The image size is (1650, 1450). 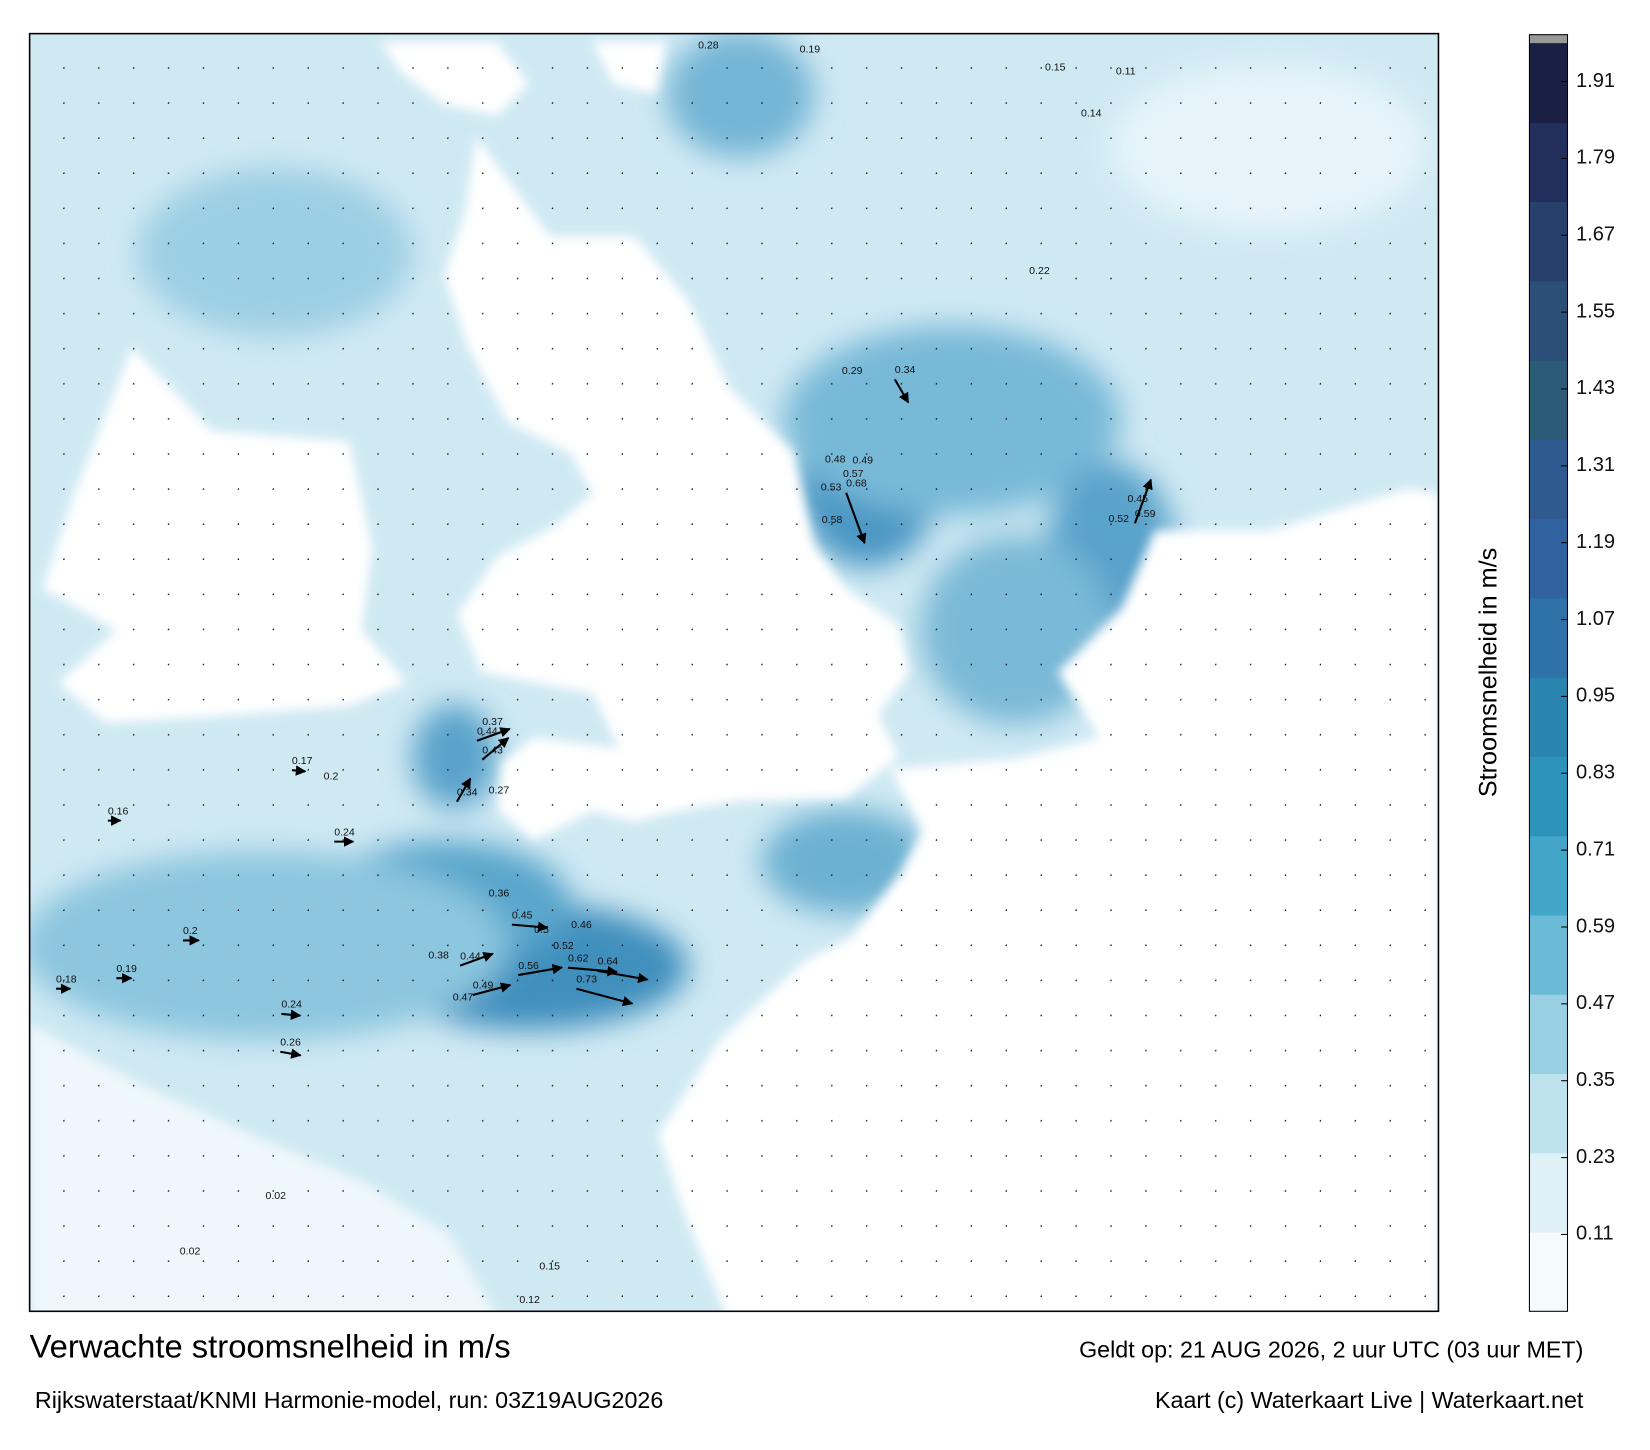 What do you see at coordinates (66, 979) in the screenshot?
I see `speed-label: 0.18` at bounding box center [66, 979].